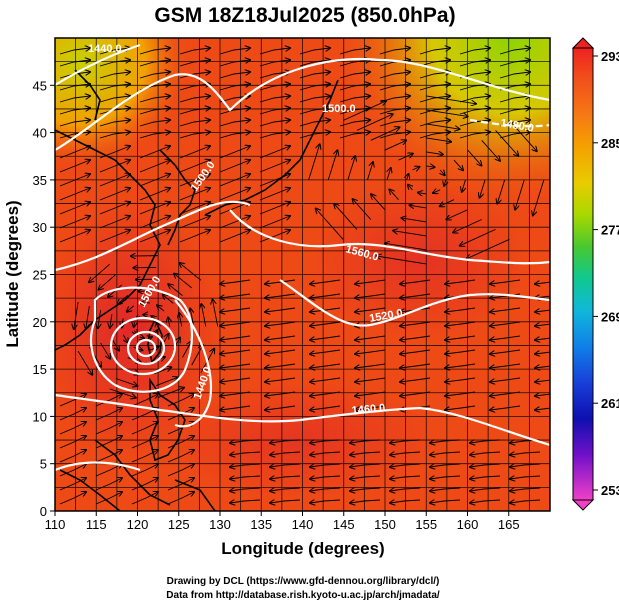 The image size is (619, 605). I want to click on x-tick-label: 135, so click(261, 524).